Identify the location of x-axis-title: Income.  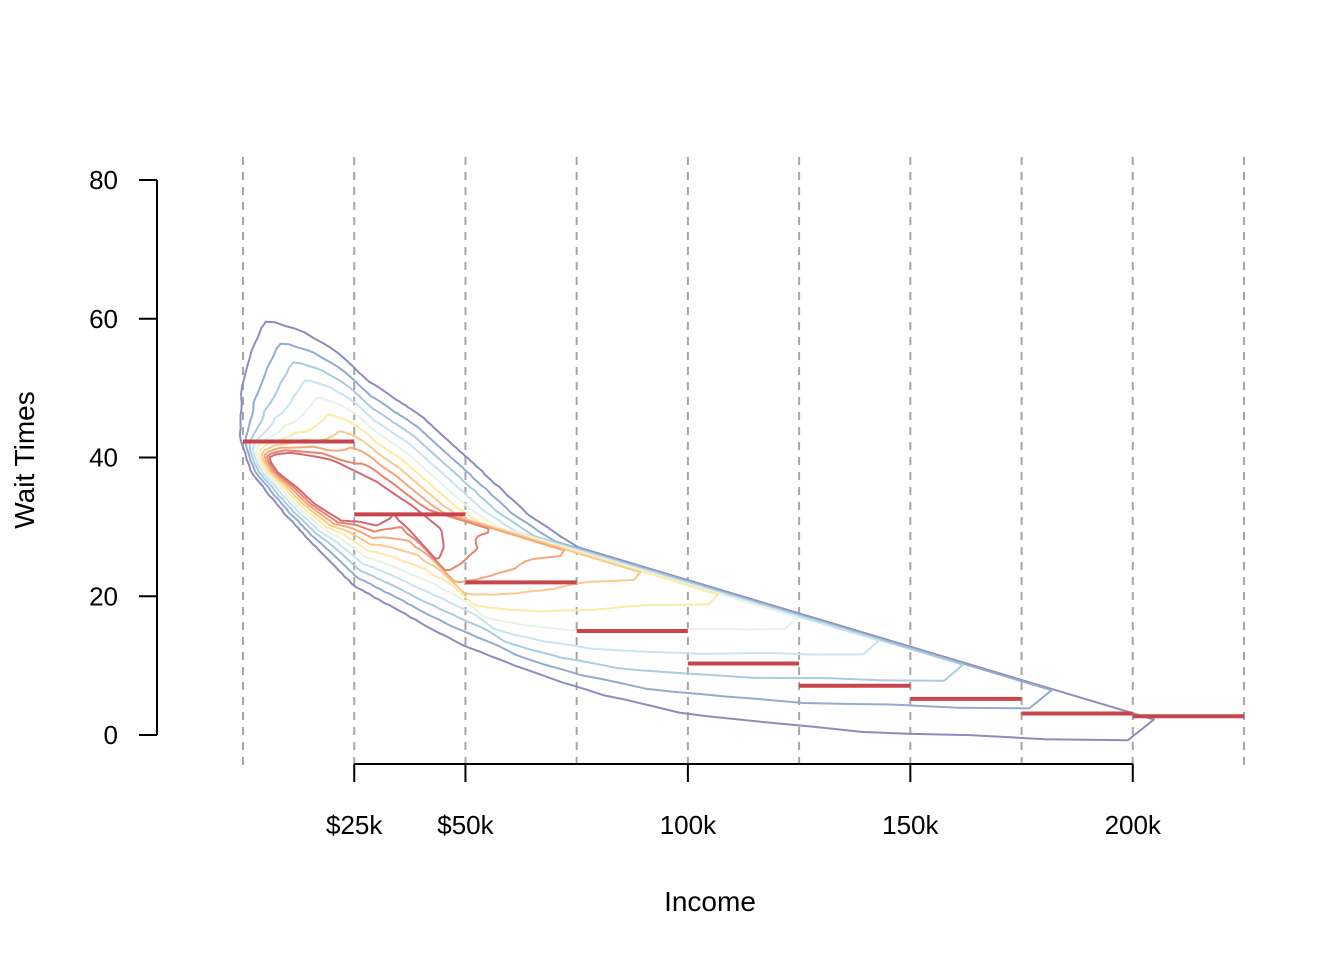
(710, 901).